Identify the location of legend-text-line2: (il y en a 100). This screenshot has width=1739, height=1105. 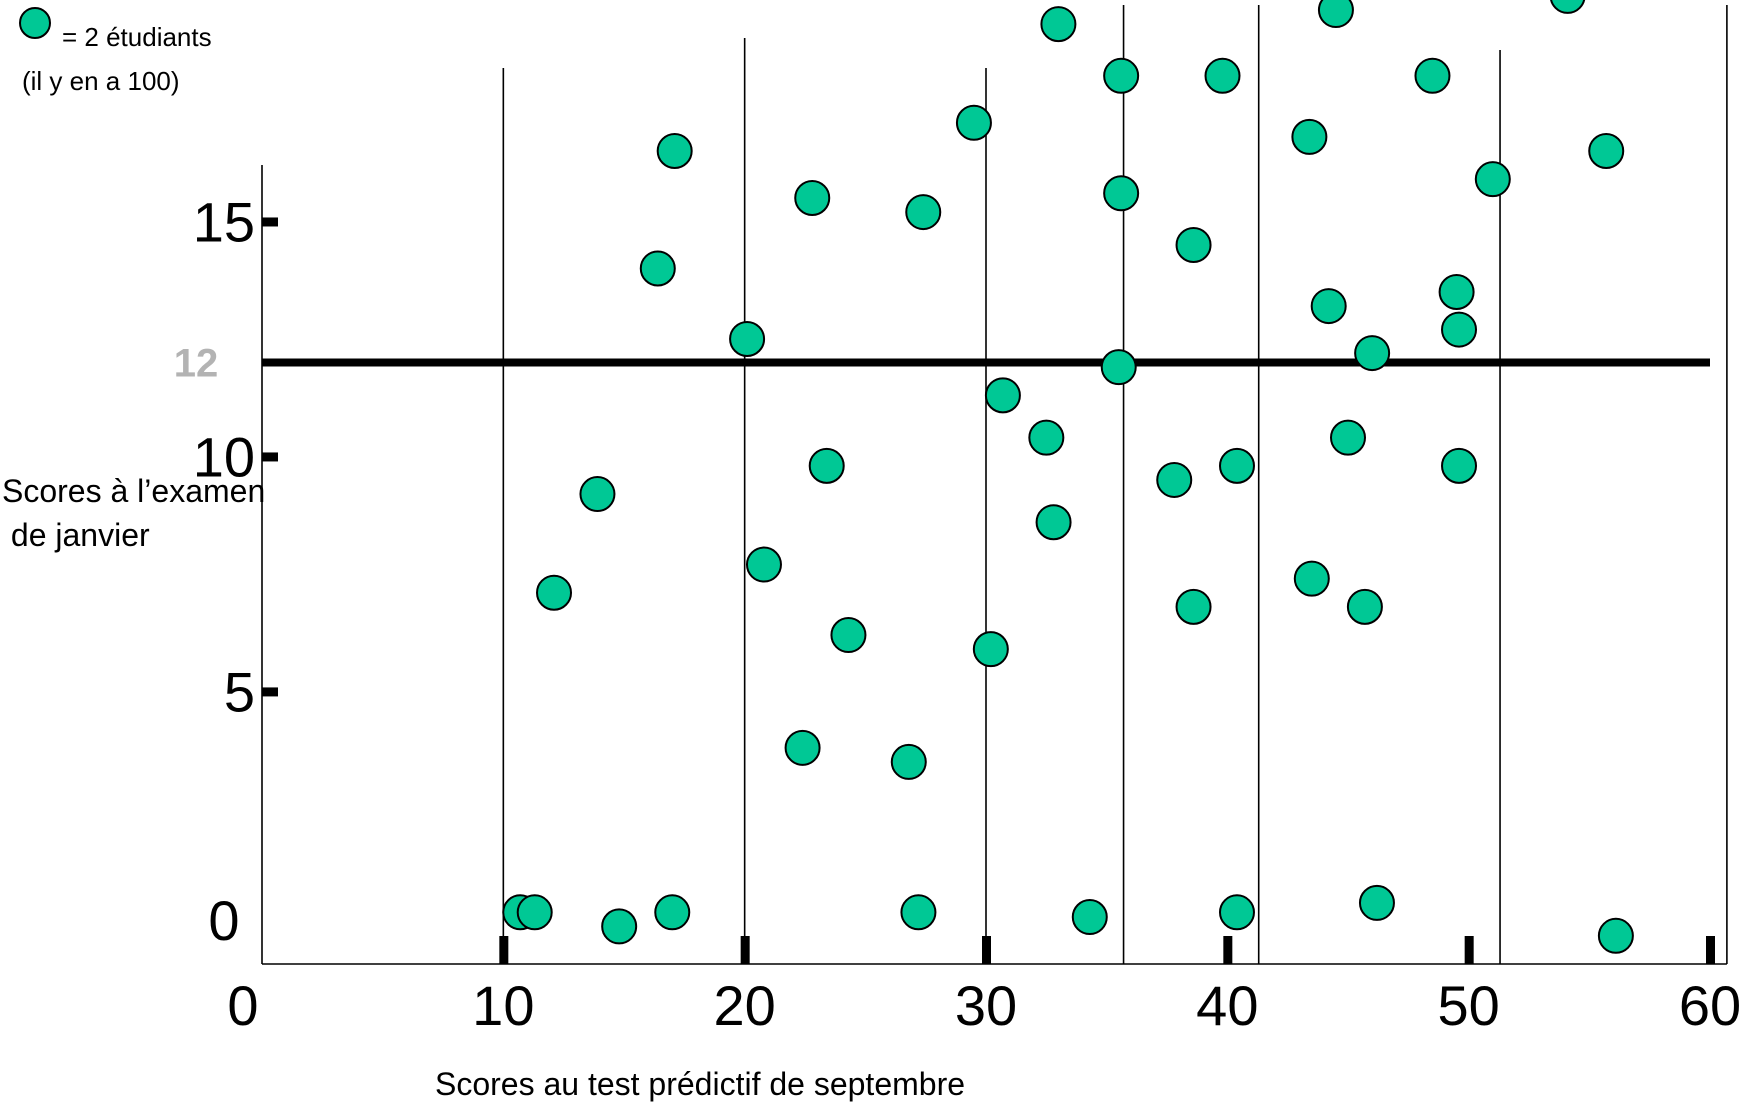
(101, 81).